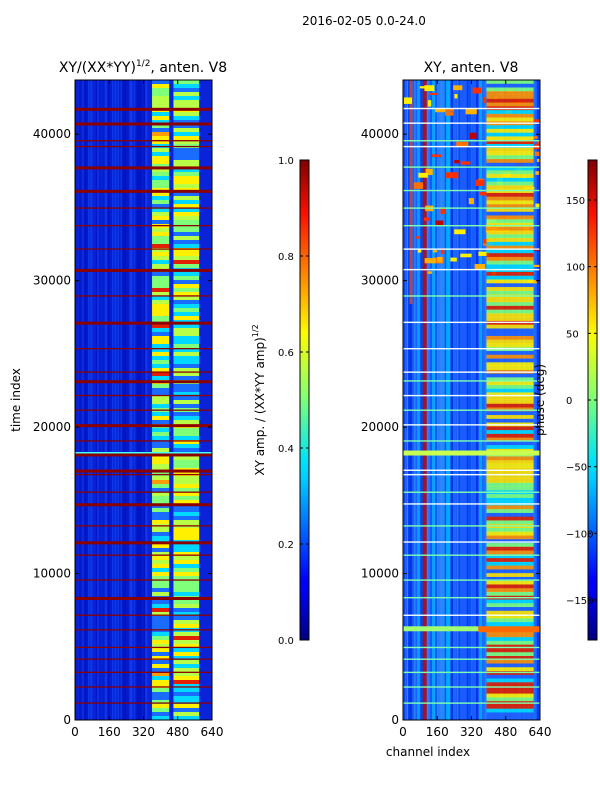  Describe the element at coordinates (52, 281) in the screenshot. I see `amplitude-y-tick-label: 30000` at that location.